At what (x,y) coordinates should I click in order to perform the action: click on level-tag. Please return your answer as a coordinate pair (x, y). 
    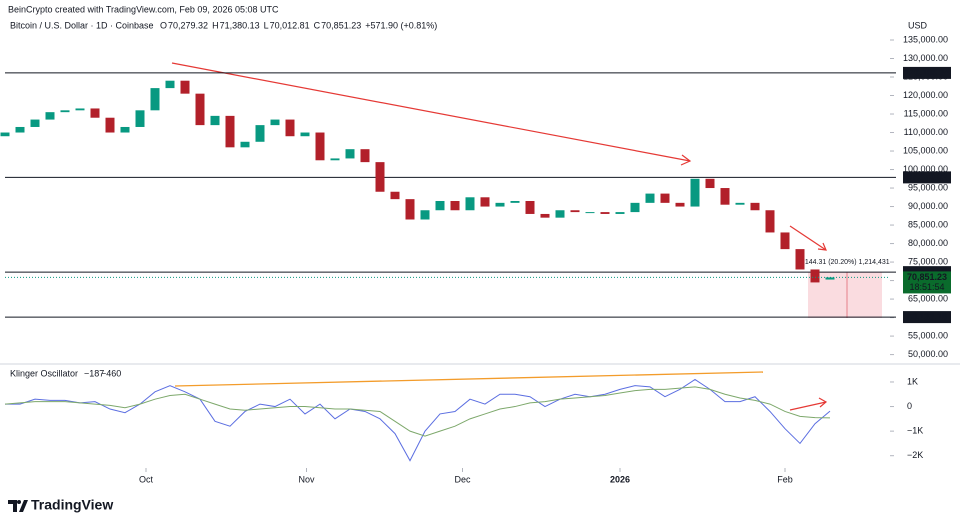
    Looking at the image, I should click on (927, 72).